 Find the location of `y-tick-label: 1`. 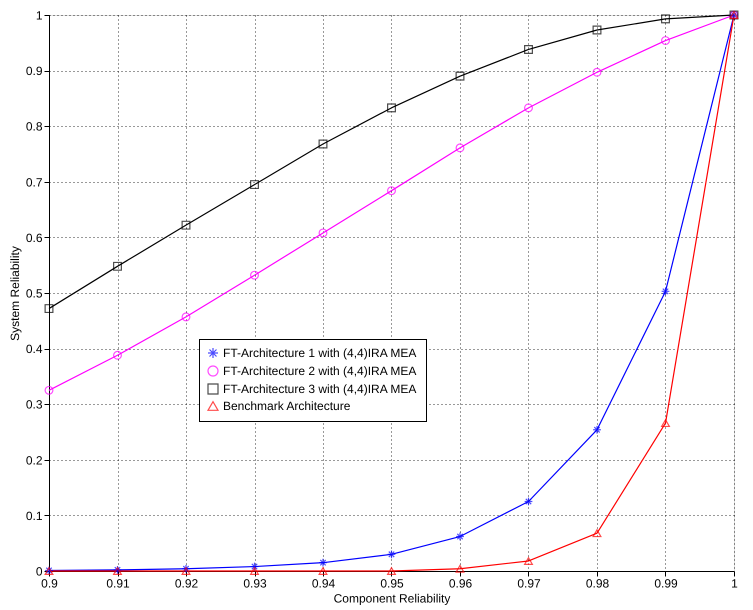

y-tick-label: 1 is located at coordinates (39, 15).